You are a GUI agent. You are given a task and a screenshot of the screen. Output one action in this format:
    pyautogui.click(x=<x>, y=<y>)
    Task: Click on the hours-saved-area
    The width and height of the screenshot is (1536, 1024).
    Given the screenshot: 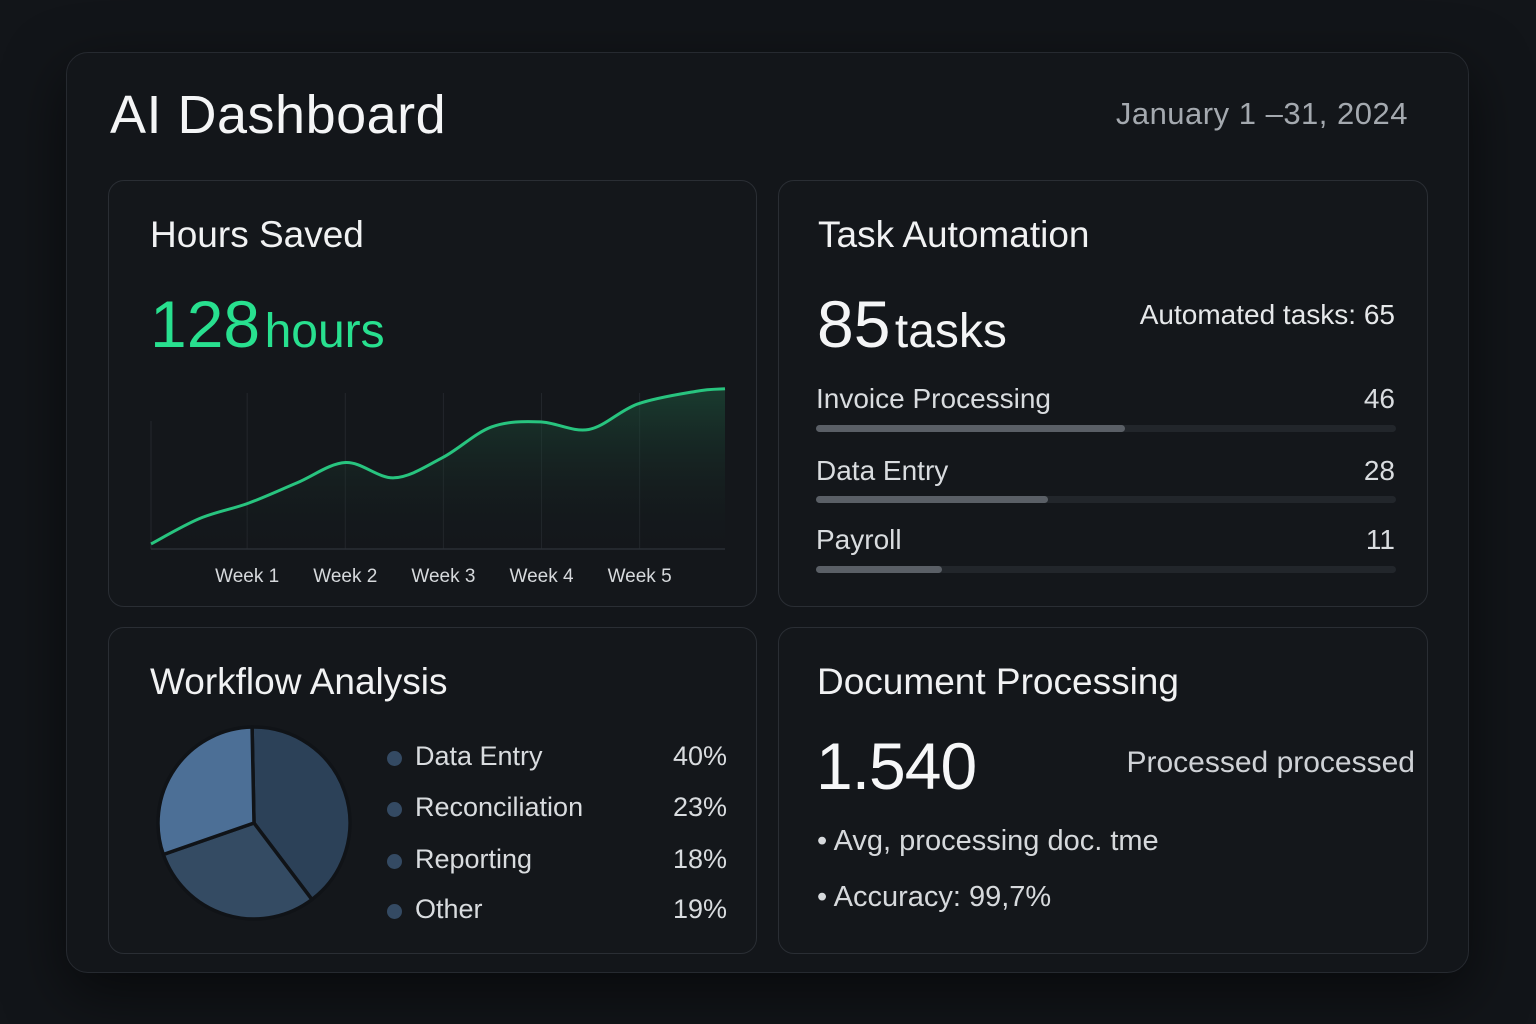 What is the action you would take?
    pyautogui.click(x=438, y=468)
    